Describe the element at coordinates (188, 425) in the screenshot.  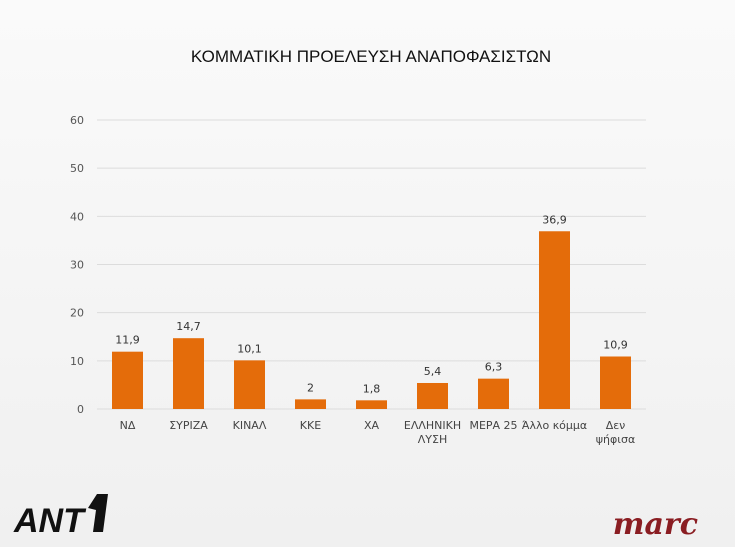
I see `category-label: ΣΥΡΙΖΑ` at that location.